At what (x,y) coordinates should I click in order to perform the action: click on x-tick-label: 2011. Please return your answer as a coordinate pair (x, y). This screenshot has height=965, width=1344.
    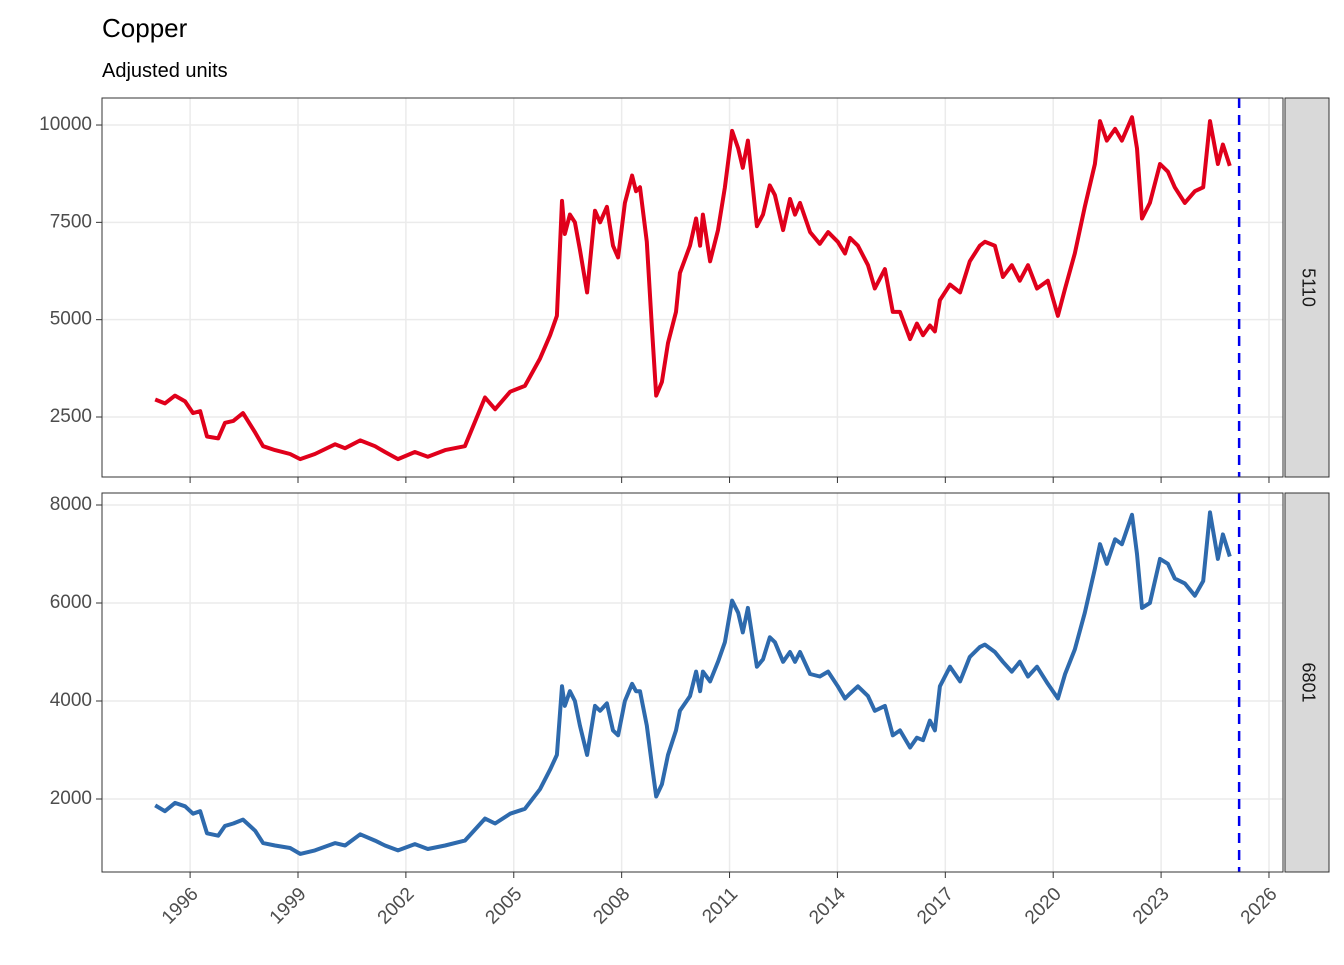
    Looking at the image, I should click on (720, 906).